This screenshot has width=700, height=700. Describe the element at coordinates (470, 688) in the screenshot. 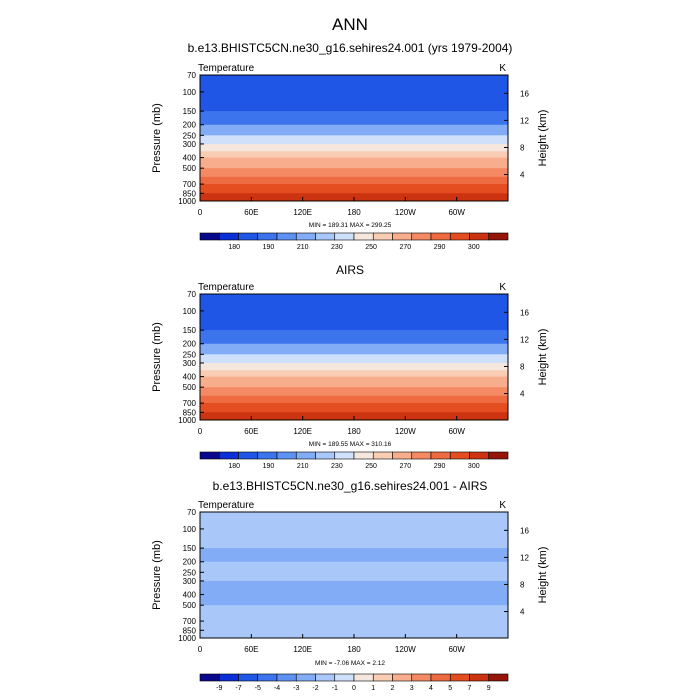

I see `colorbar-label: 7` at that location.